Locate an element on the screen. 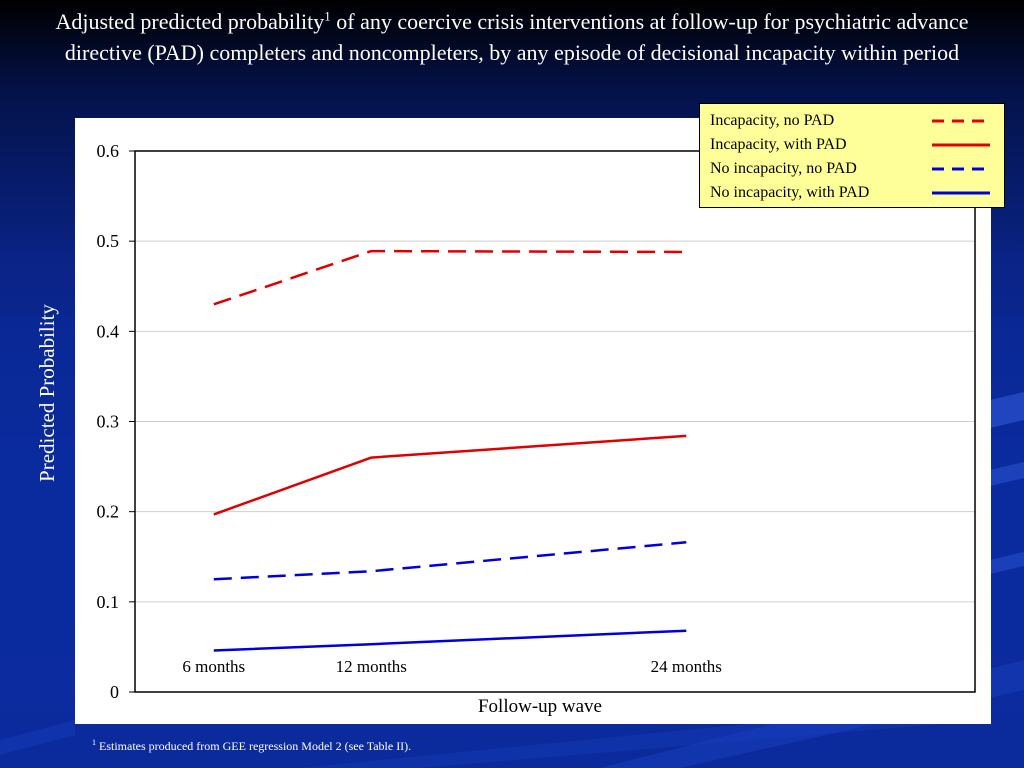  legend-item: No incapacity, no PAD is located at coordinates (855, 169).